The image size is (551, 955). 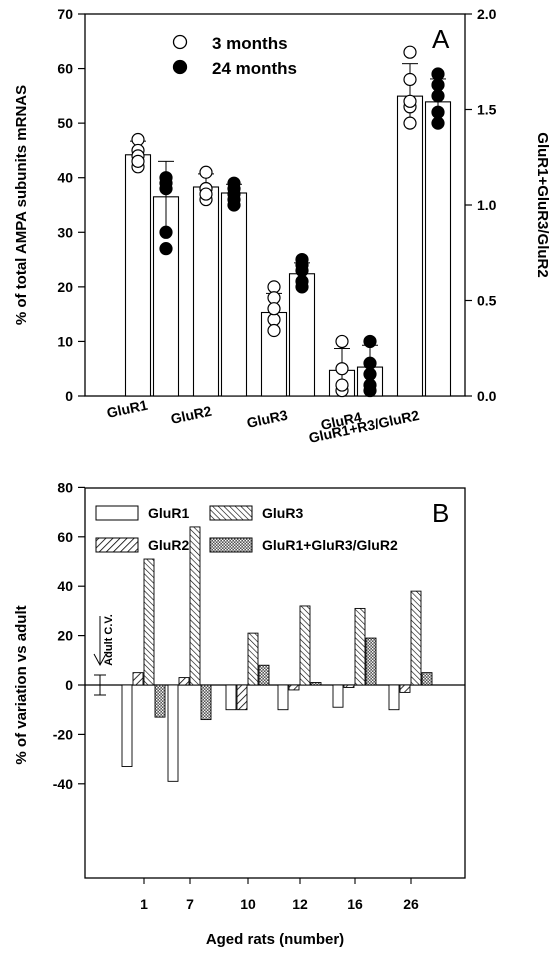 I want to click on y2-tick-label-a-0-5: 0.5, so click(x=487, y=301).